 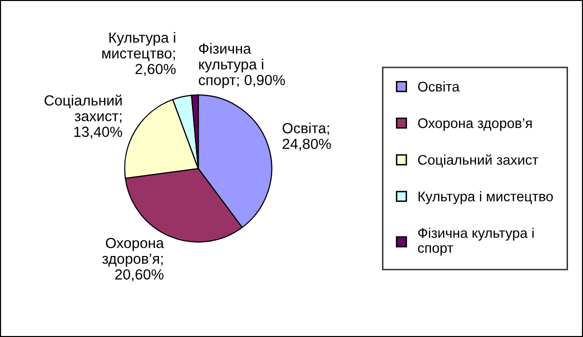 I want to click on data-label: Соціальний захист; 13,40%, so click(x=83, y=116).